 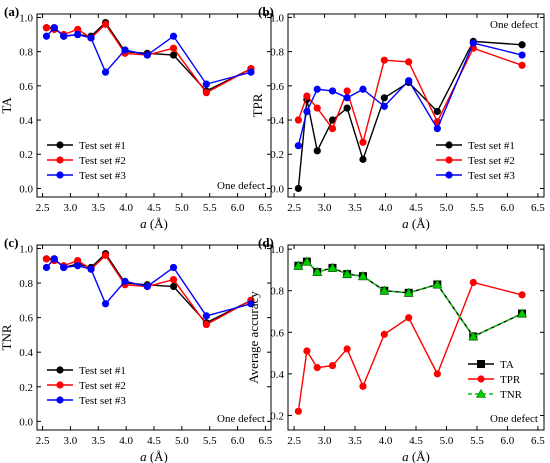 What do you see at coordinates (447, 208) in the screenshot?
I see `x-tick-label: 5.0` at bounding box center [447, 208].